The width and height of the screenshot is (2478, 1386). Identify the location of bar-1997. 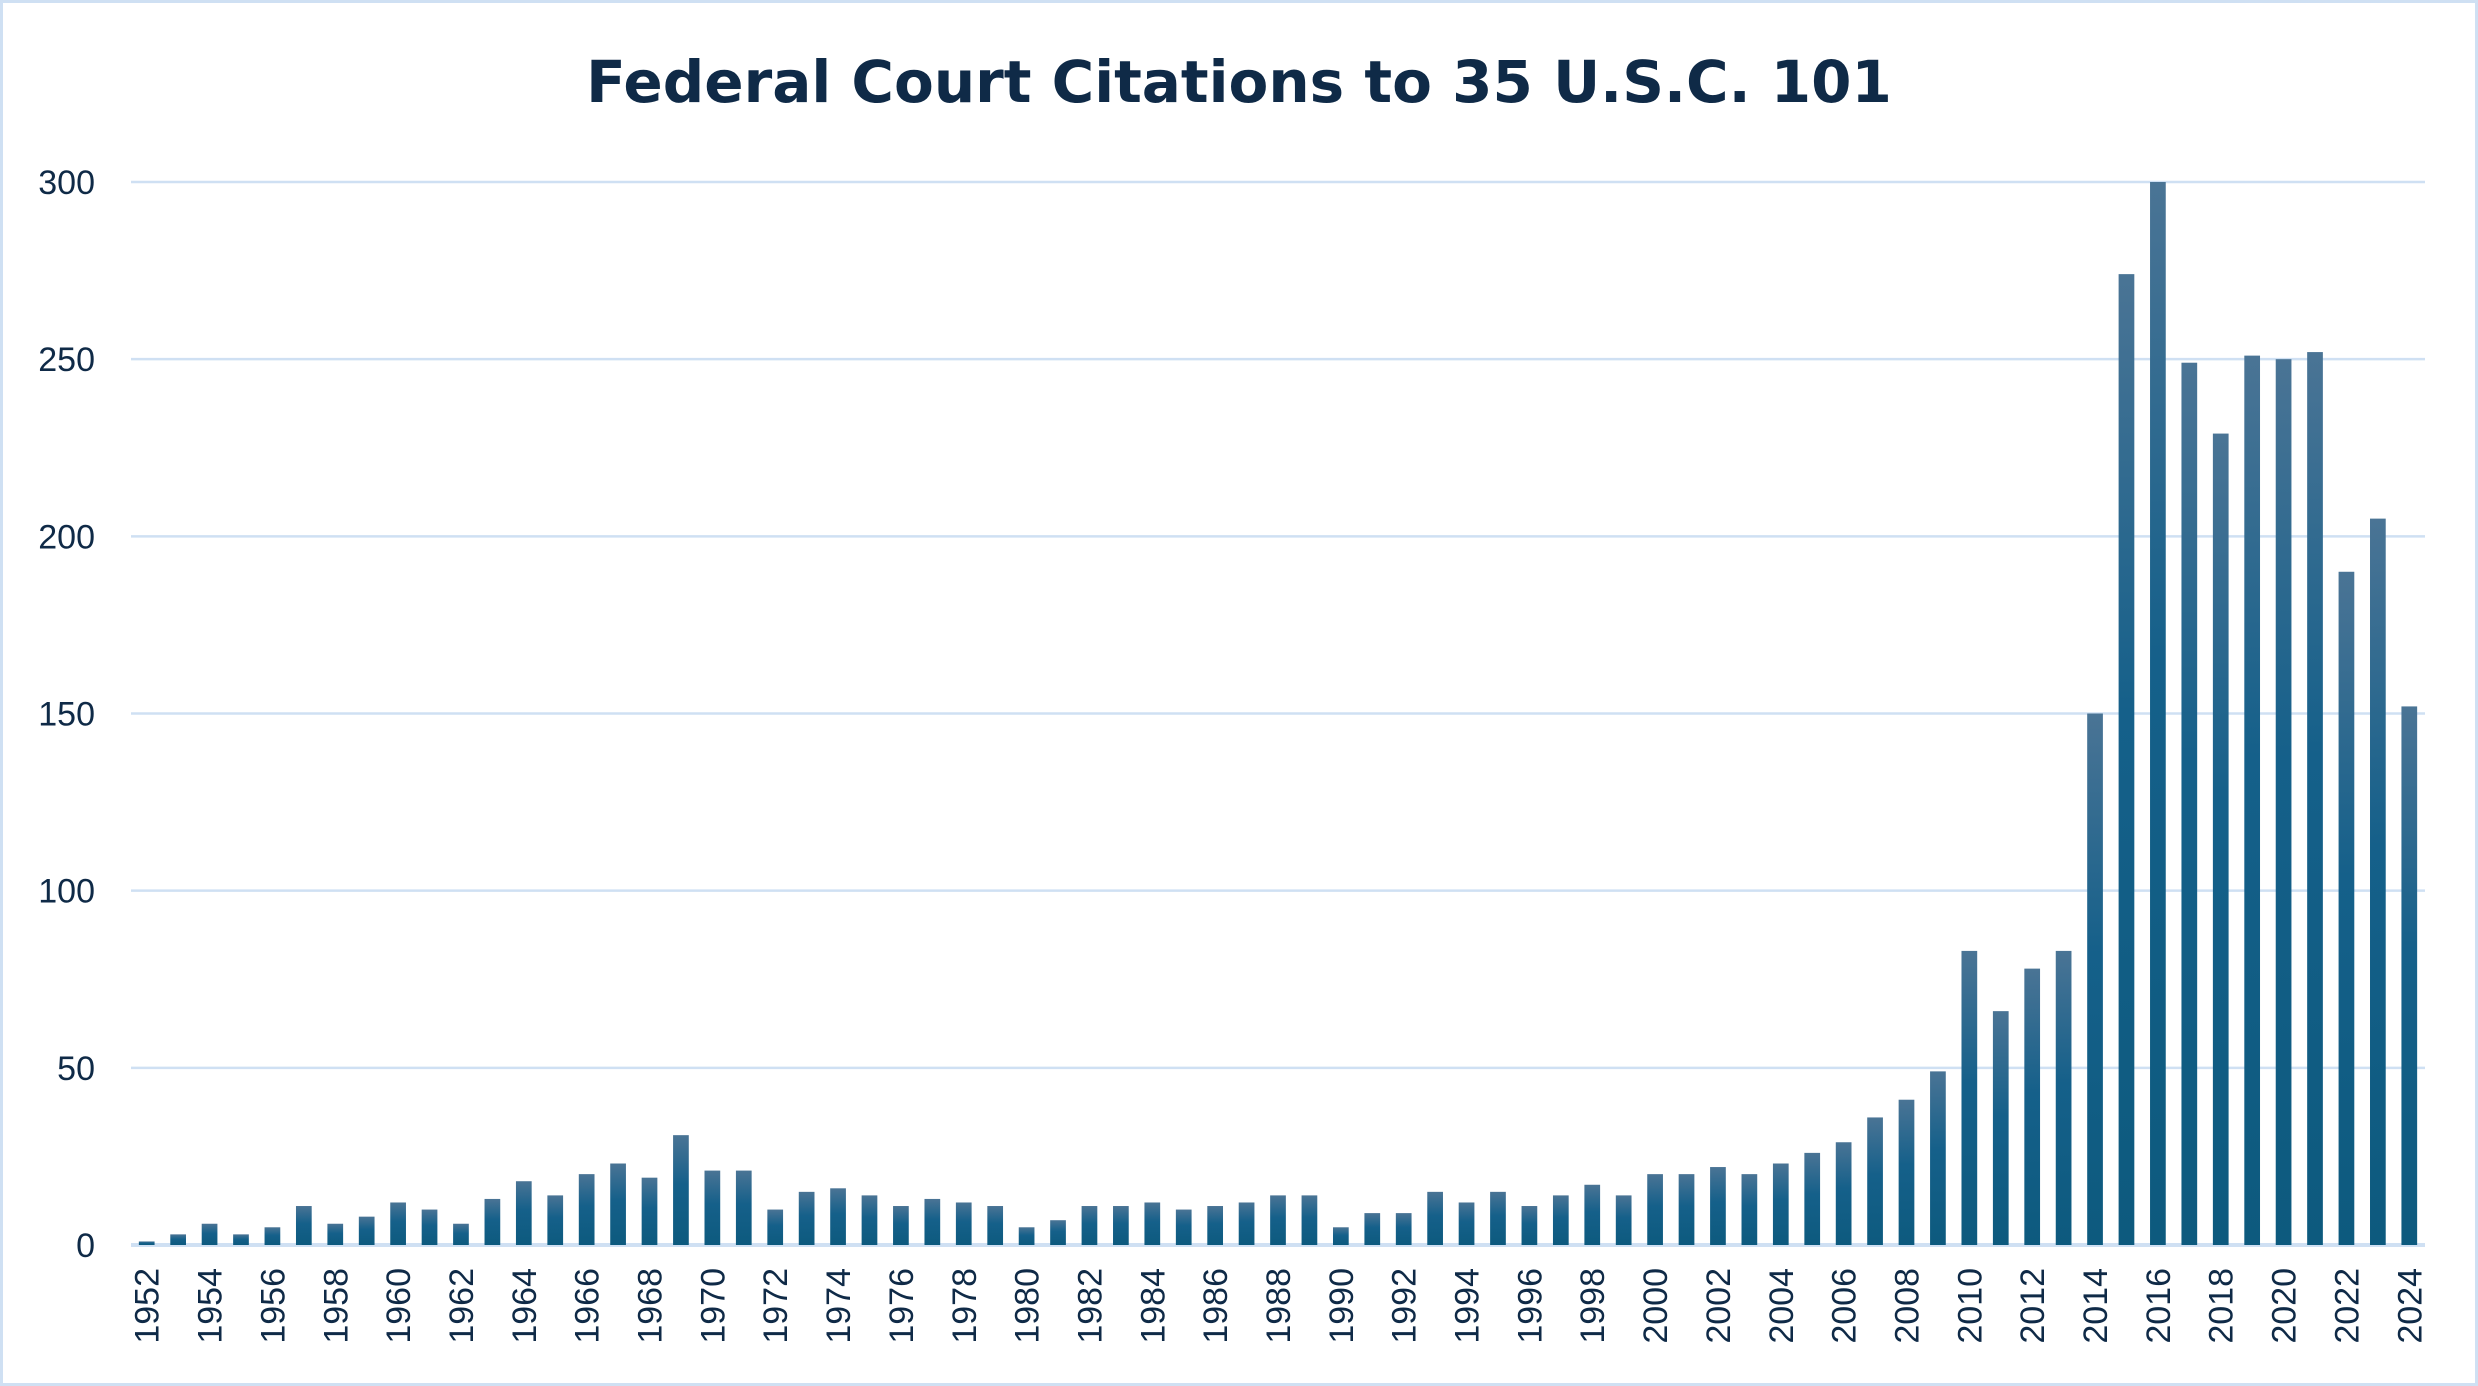
(1560, 1220).